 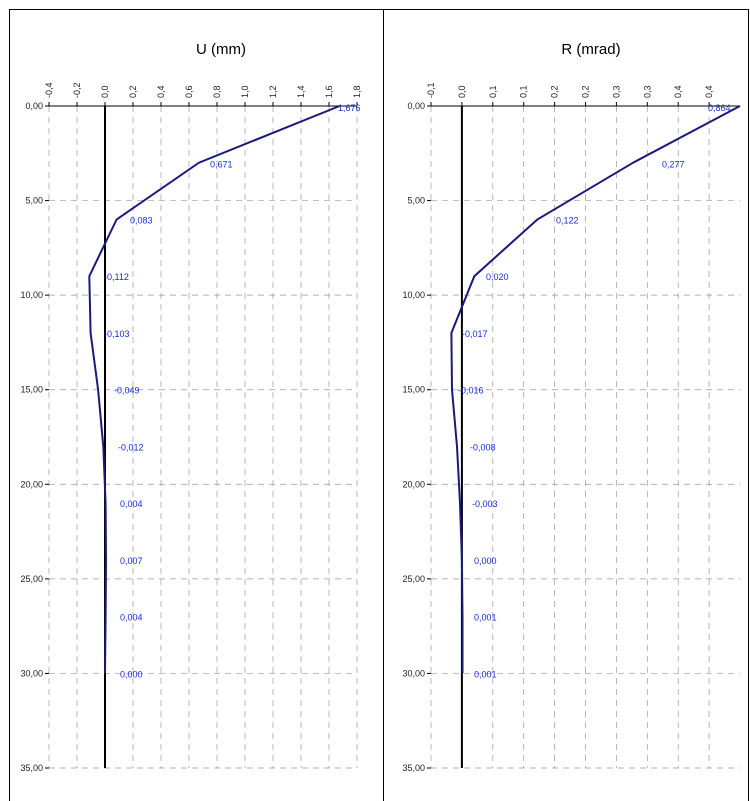 I want to click on x-tick-label: 1,4, so click(x=301, y=91).